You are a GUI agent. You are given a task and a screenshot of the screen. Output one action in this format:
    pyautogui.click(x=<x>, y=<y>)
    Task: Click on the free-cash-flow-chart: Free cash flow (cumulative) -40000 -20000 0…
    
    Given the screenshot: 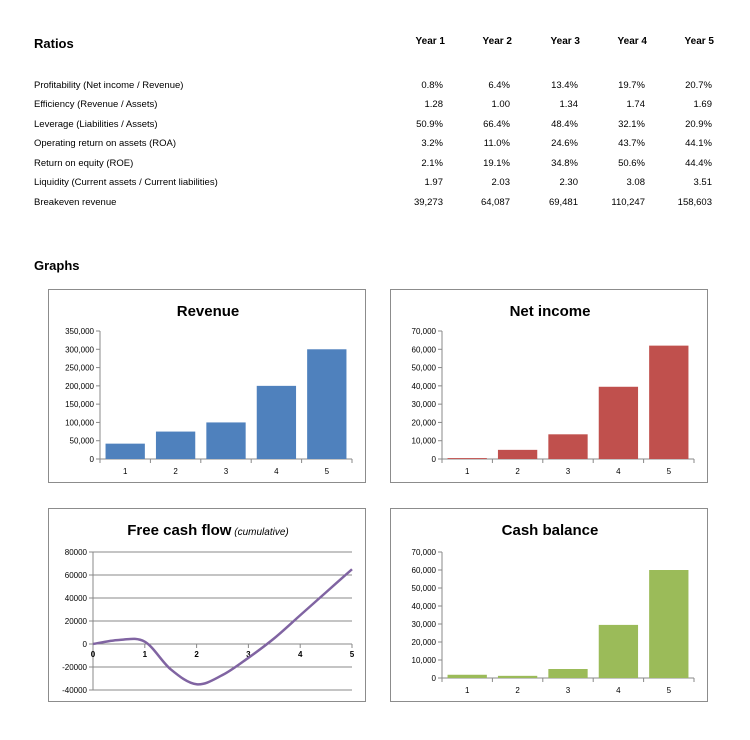 What is the action you would take?
    pyautogui.click(x=208, y=608)
    